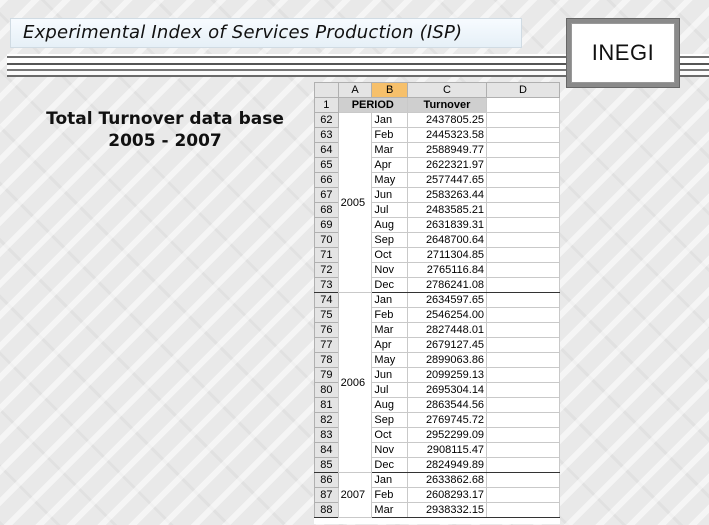 This screenshot has width=709, height=525. What do you see at coordinates (447, 195) in the screenshot?
I see `turnover-cell: 2583263.44` at bounding box center [447, 195].